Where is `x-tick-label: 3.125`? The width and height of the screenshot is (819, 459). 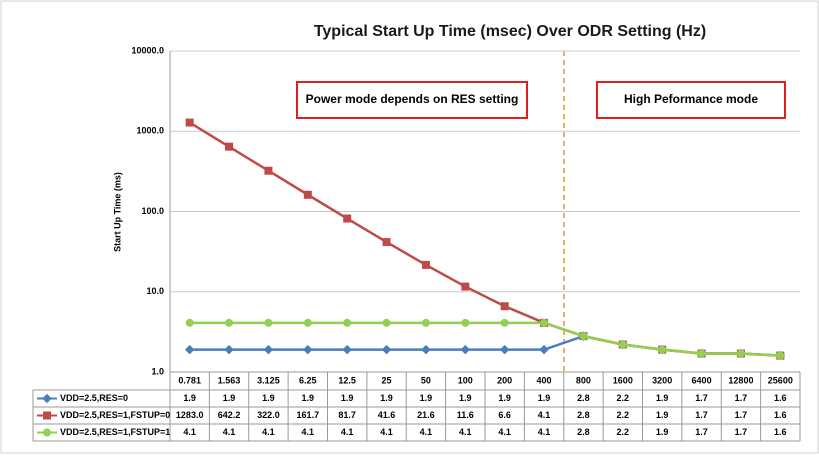 x-tick-label: 3.125 is located at coordinates (268, 380).